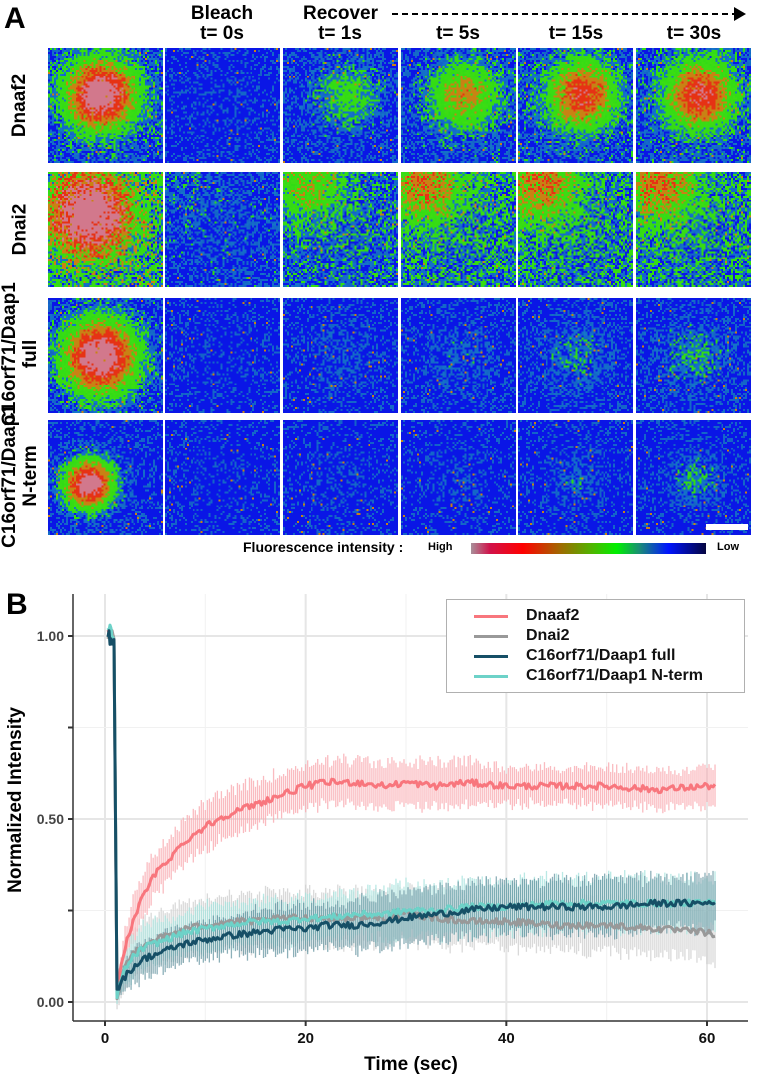  Describe the element at coordinates (50, 1002) in the screenshot. I see `y-tick-label: 0.00` at that location.